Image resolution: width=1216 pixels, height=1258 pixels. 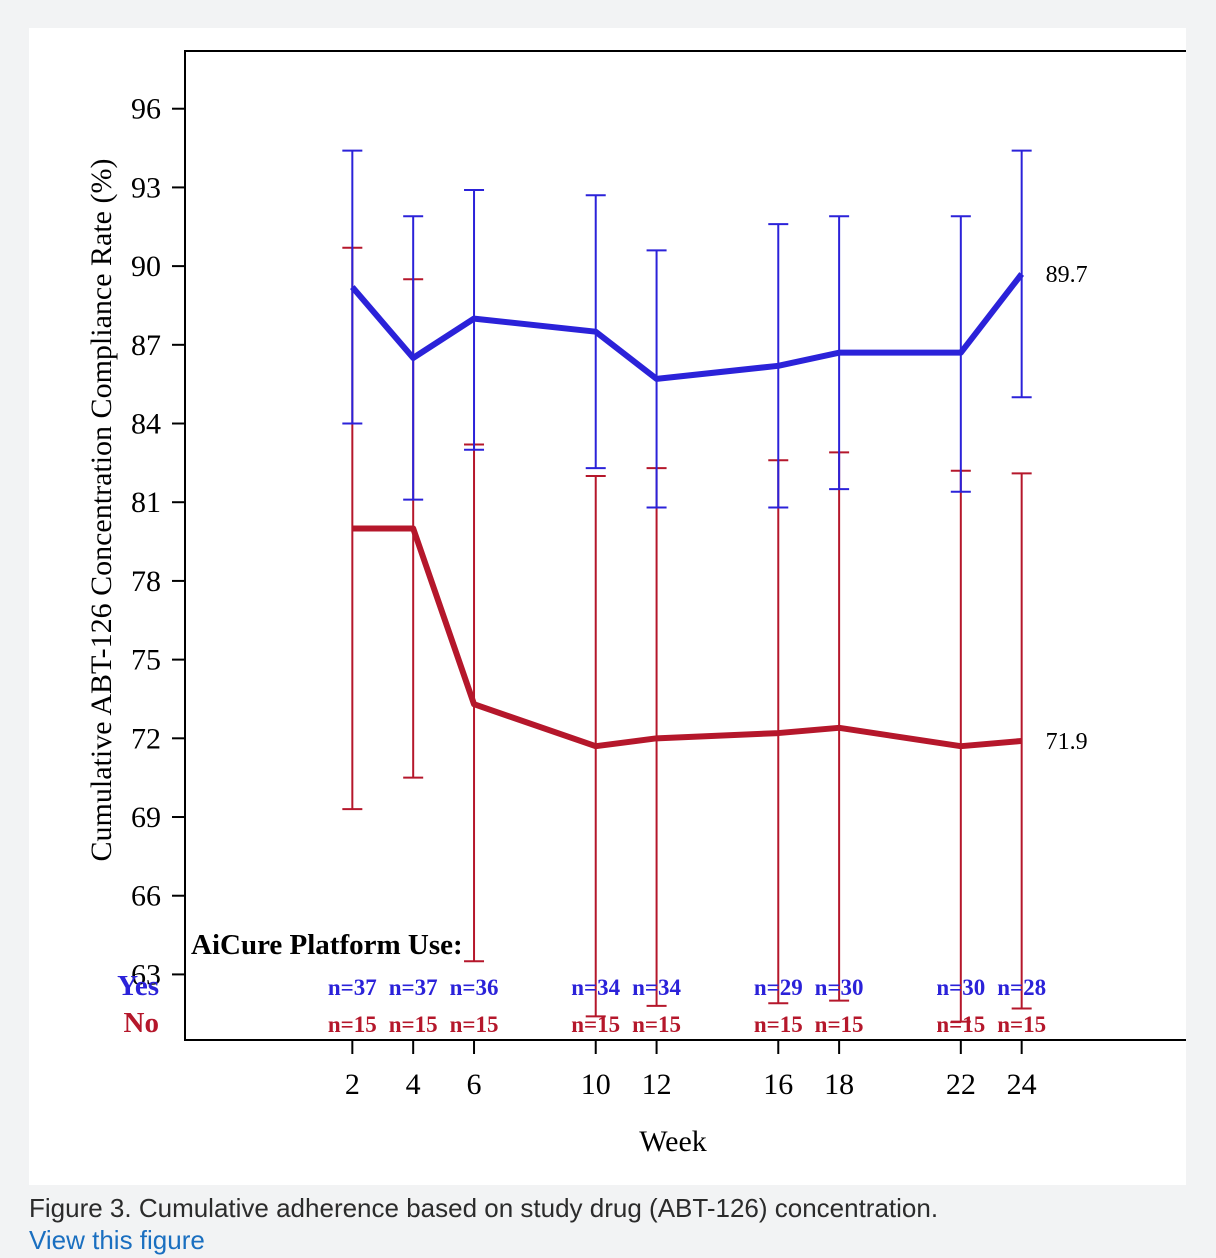 I want to click on legend-label-yes: Yes, so click(x=138, y=986).